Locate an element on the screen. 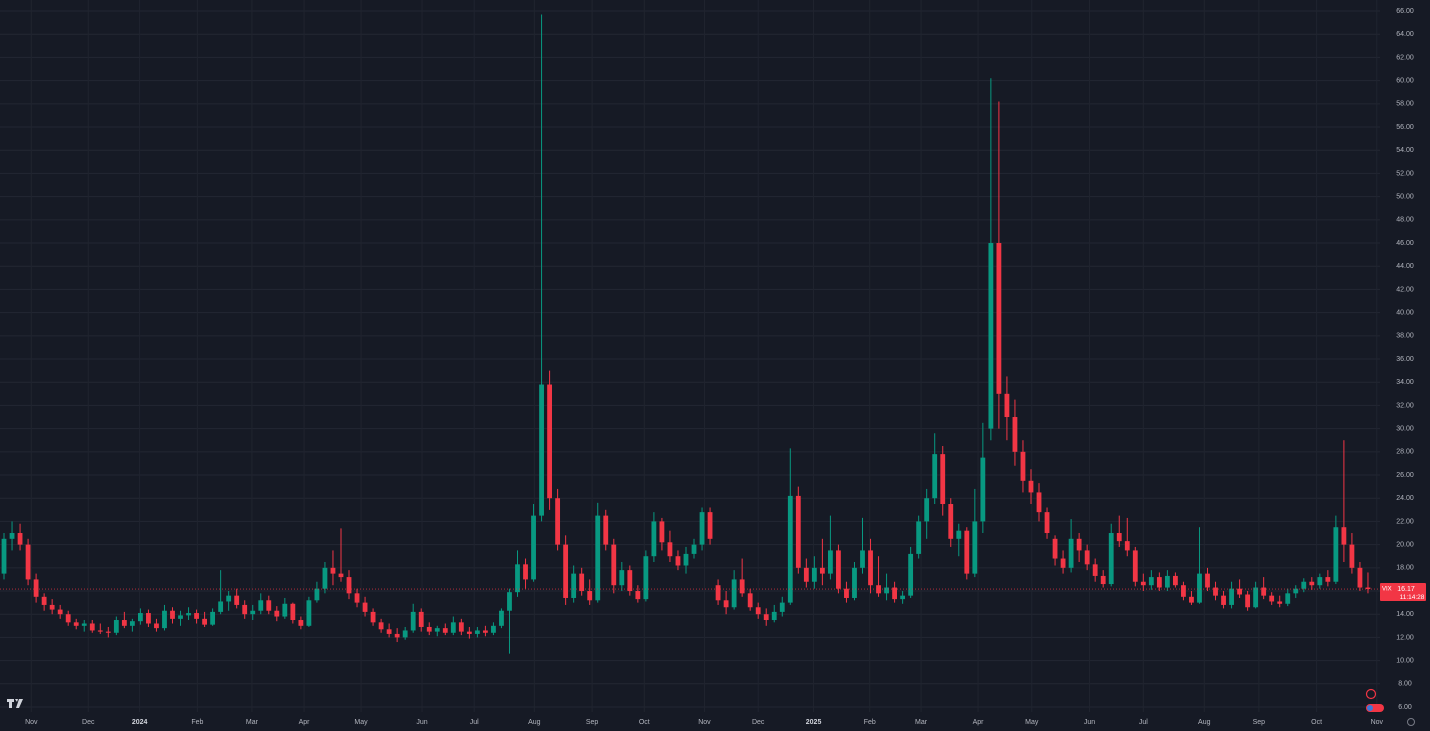  y-tick-label: 60.00 is located at coordinates (1405, 80).